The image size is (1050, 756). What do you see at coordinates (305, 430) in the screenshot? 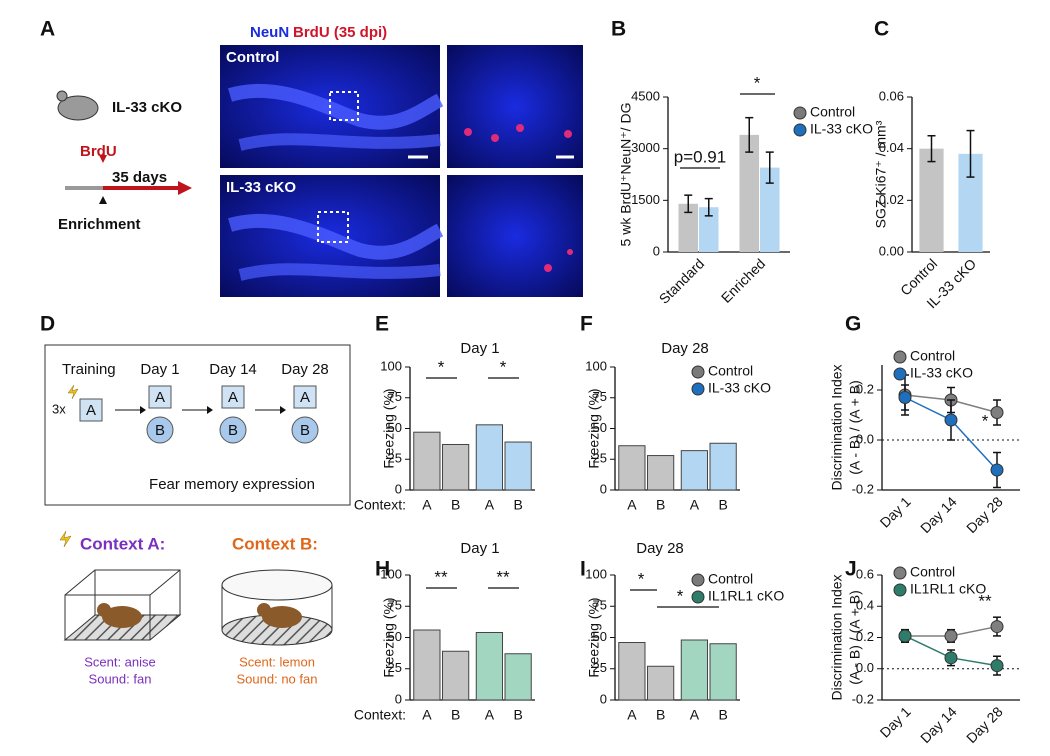
I see `context-letter: B` at bounding box center [305, 430].